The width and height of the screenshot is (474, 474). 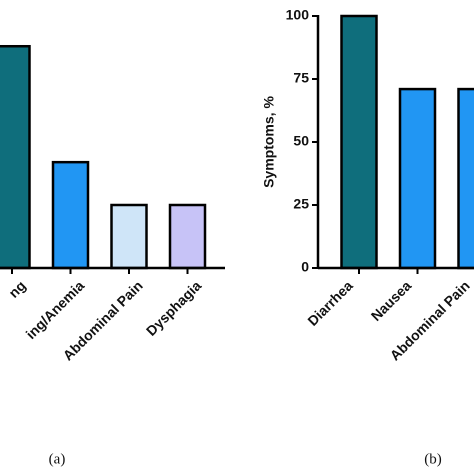 I want to click on x-tick-label: Nausea, so click(x=391, y=300).